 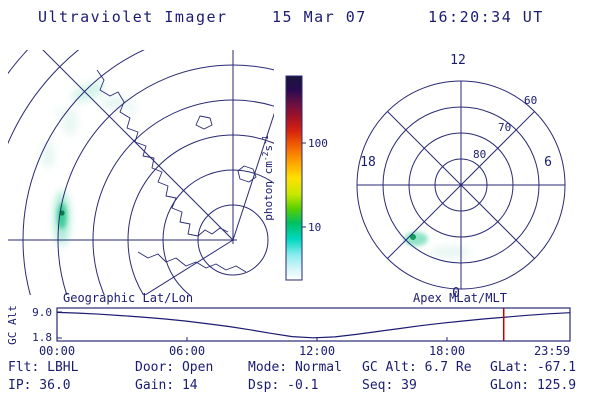 What do you see at coordinates (133, 17) in the screenshot?
I see `page-title: Ultraviolet Imager` at bounding box center [133, 17].